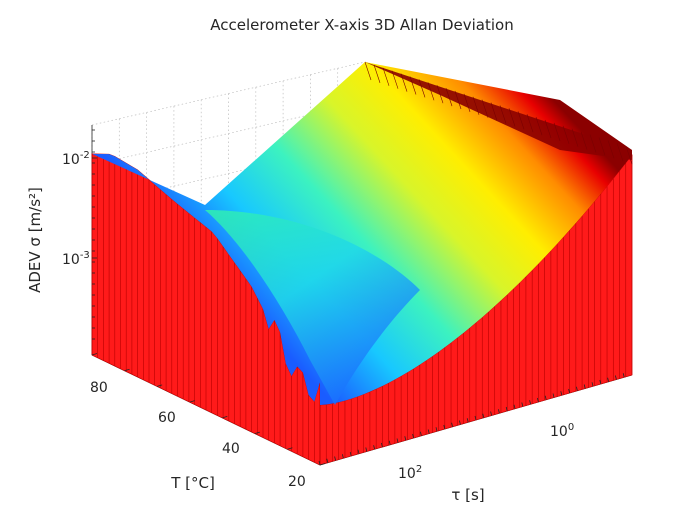 The image size is (700, 525). What do you see at coordinates (167, 418) in the screenshot?
I see `t-tick-label-60: 60` at bounding box center [167, 418].